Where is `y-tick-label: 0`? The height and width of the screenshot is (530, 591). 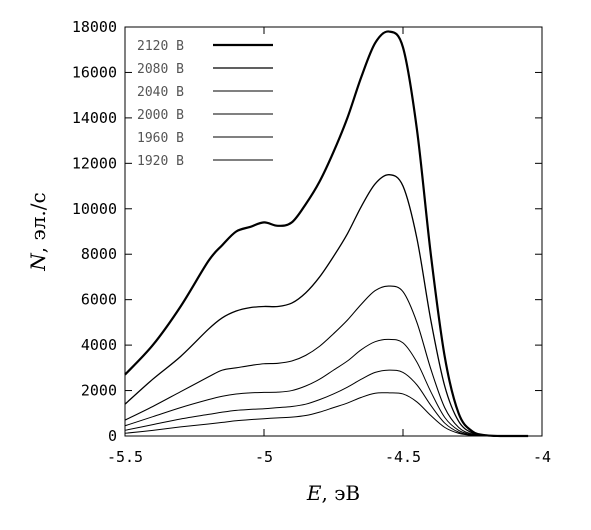
y-tick-label: 0 is located at coordinates (112, 436).